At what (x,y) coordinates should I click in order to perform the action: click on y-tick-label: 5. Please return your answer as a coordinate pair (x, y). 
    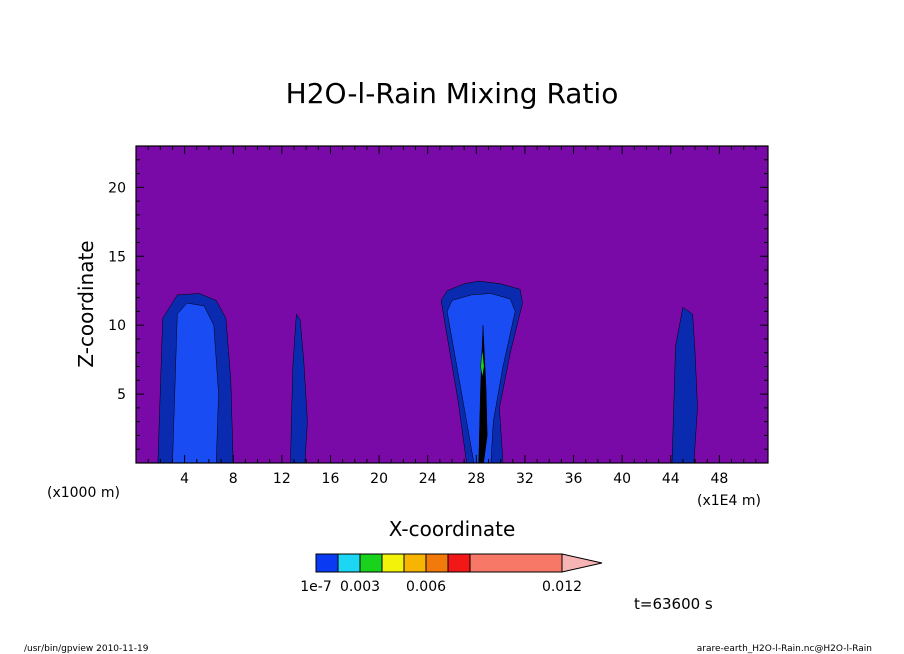
    Looking at the image, I should click on (121, 395).